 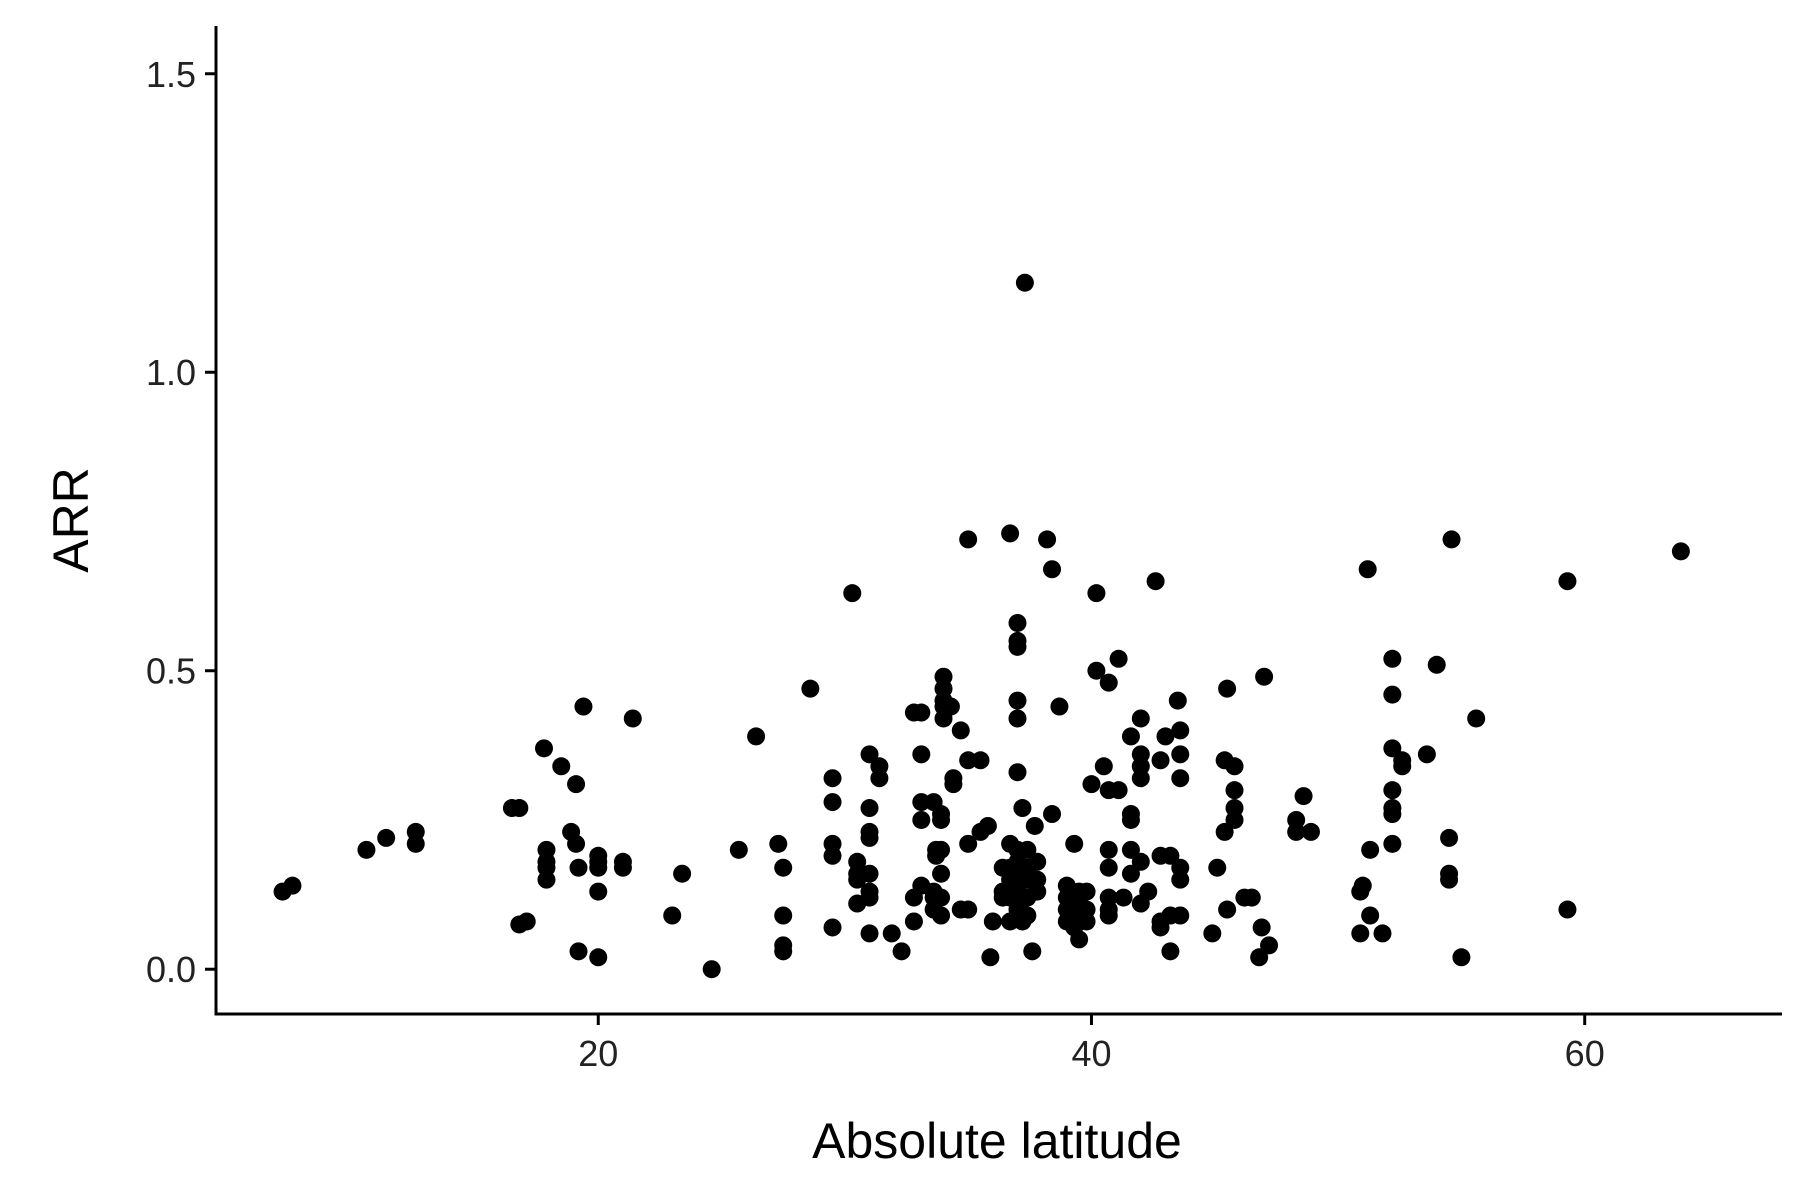 What do you see at coordinates (171, 74) in the screenshot?
I see `y-tick-label: 1.5` at bounding box center [171, 74].